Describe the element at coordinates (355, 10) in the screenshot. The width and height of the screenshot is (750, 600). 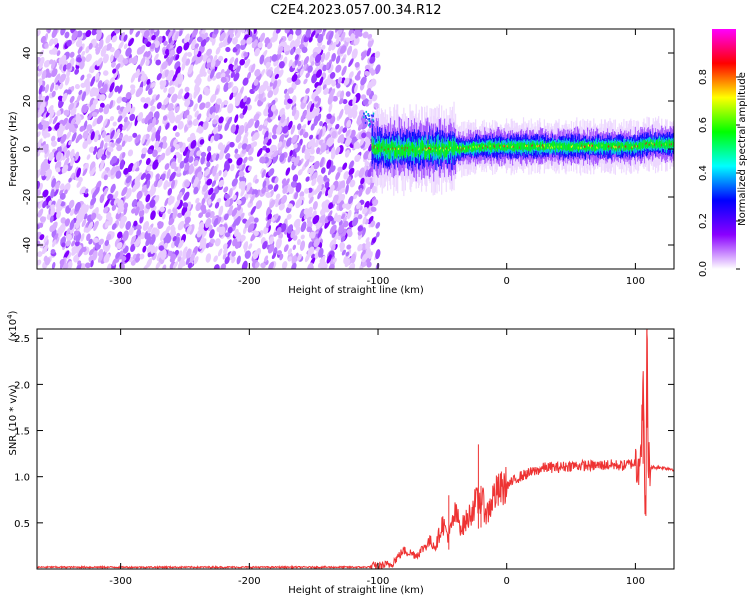
I see `chart-title: C2E4.2023.057.00.34.R12` at that location.